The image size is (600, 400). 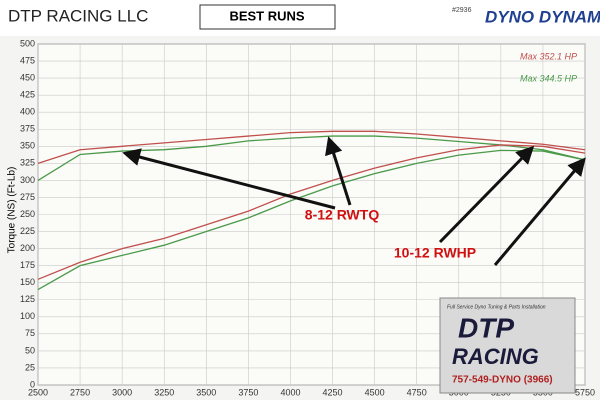 I want to click on y-tick-label: 350, so click(x=27, y=146).